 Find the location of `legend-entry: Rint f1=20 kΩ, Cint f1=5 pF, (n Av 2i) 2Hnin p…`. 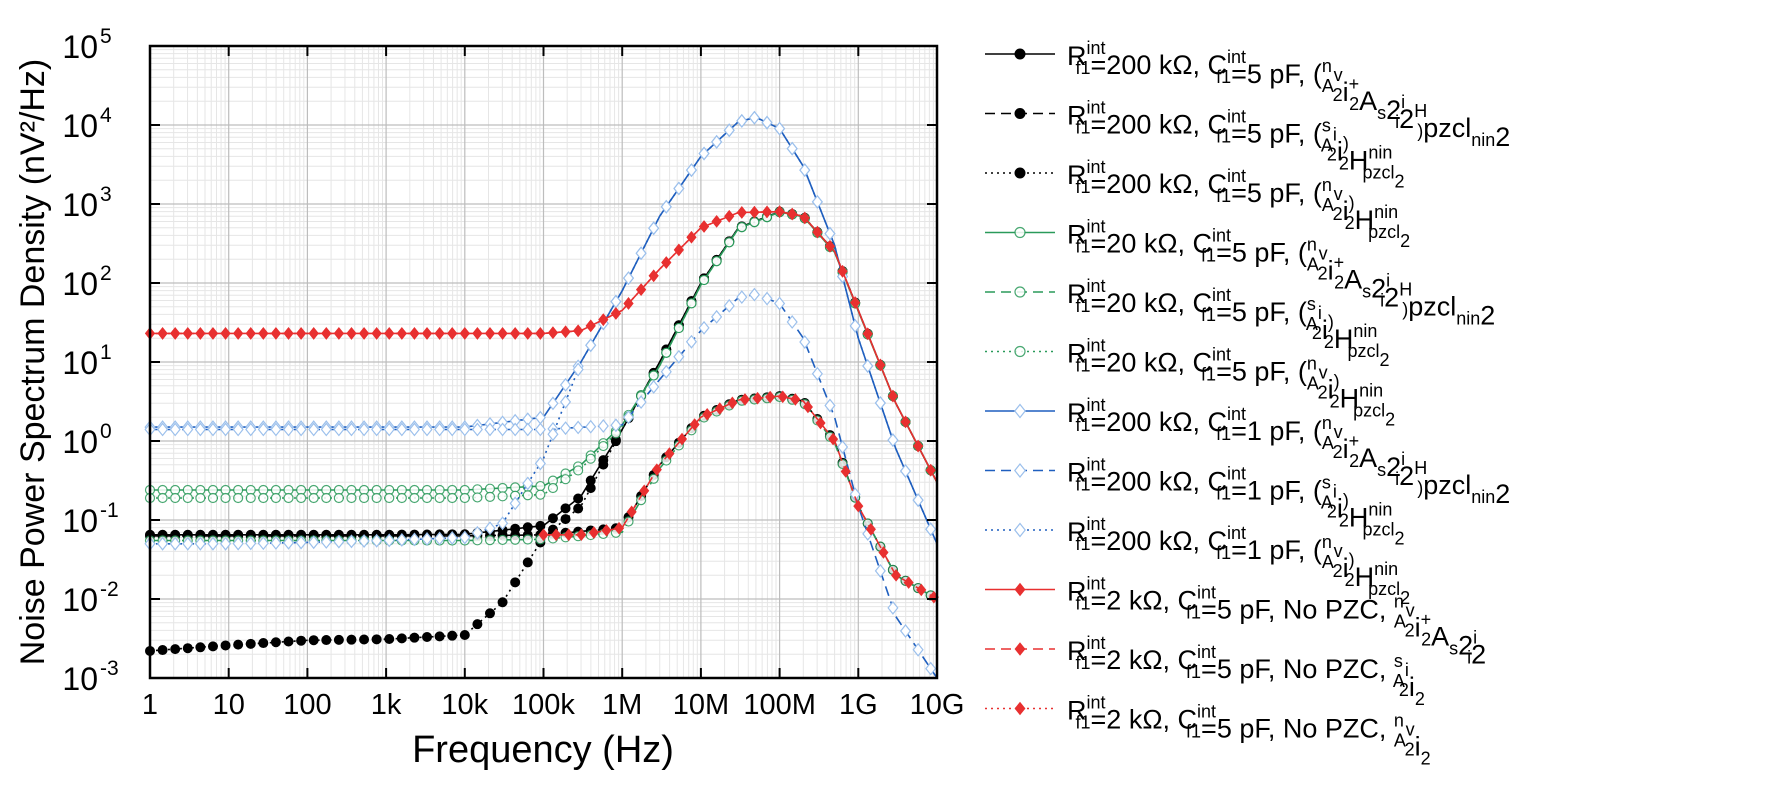

legend-entry: Rint f1=20 kΩ, Cint f1=5 pF, (n Av 2i) 2Hnin p… is located at coordinates (1190, 383).